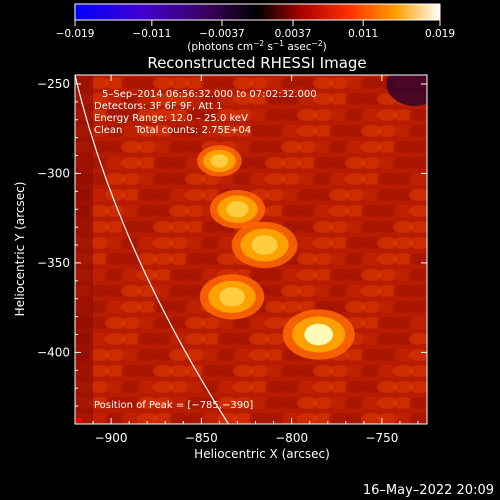 The height and width of the screenshot is (500, 500). What do you see at coordinates (257, 12) in the screenshot?
I see `colorbar` at bounding box center [257, 12].